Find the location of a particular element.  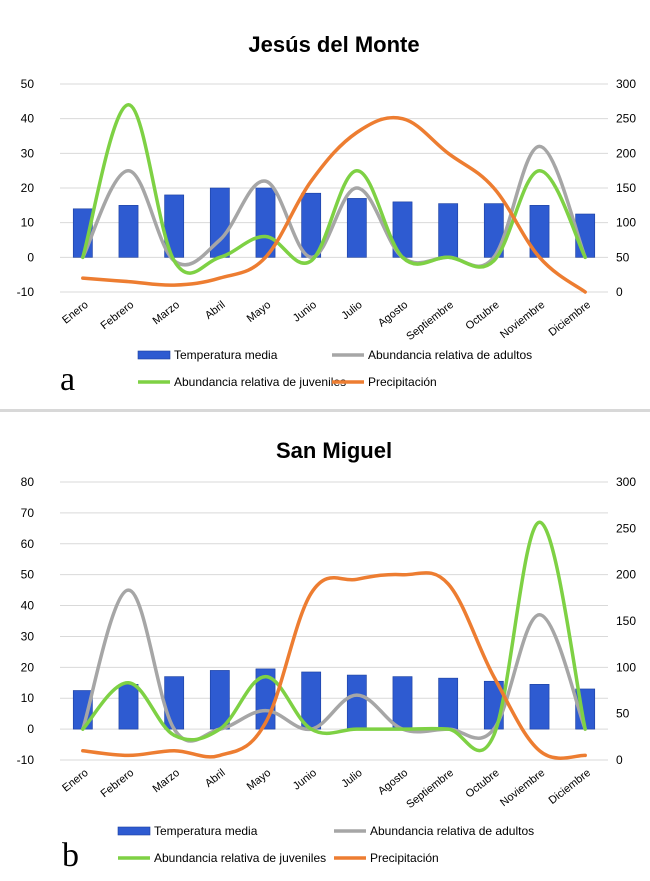

chart-b-y-right-tick: 300 is located at coordinates (626, 482).